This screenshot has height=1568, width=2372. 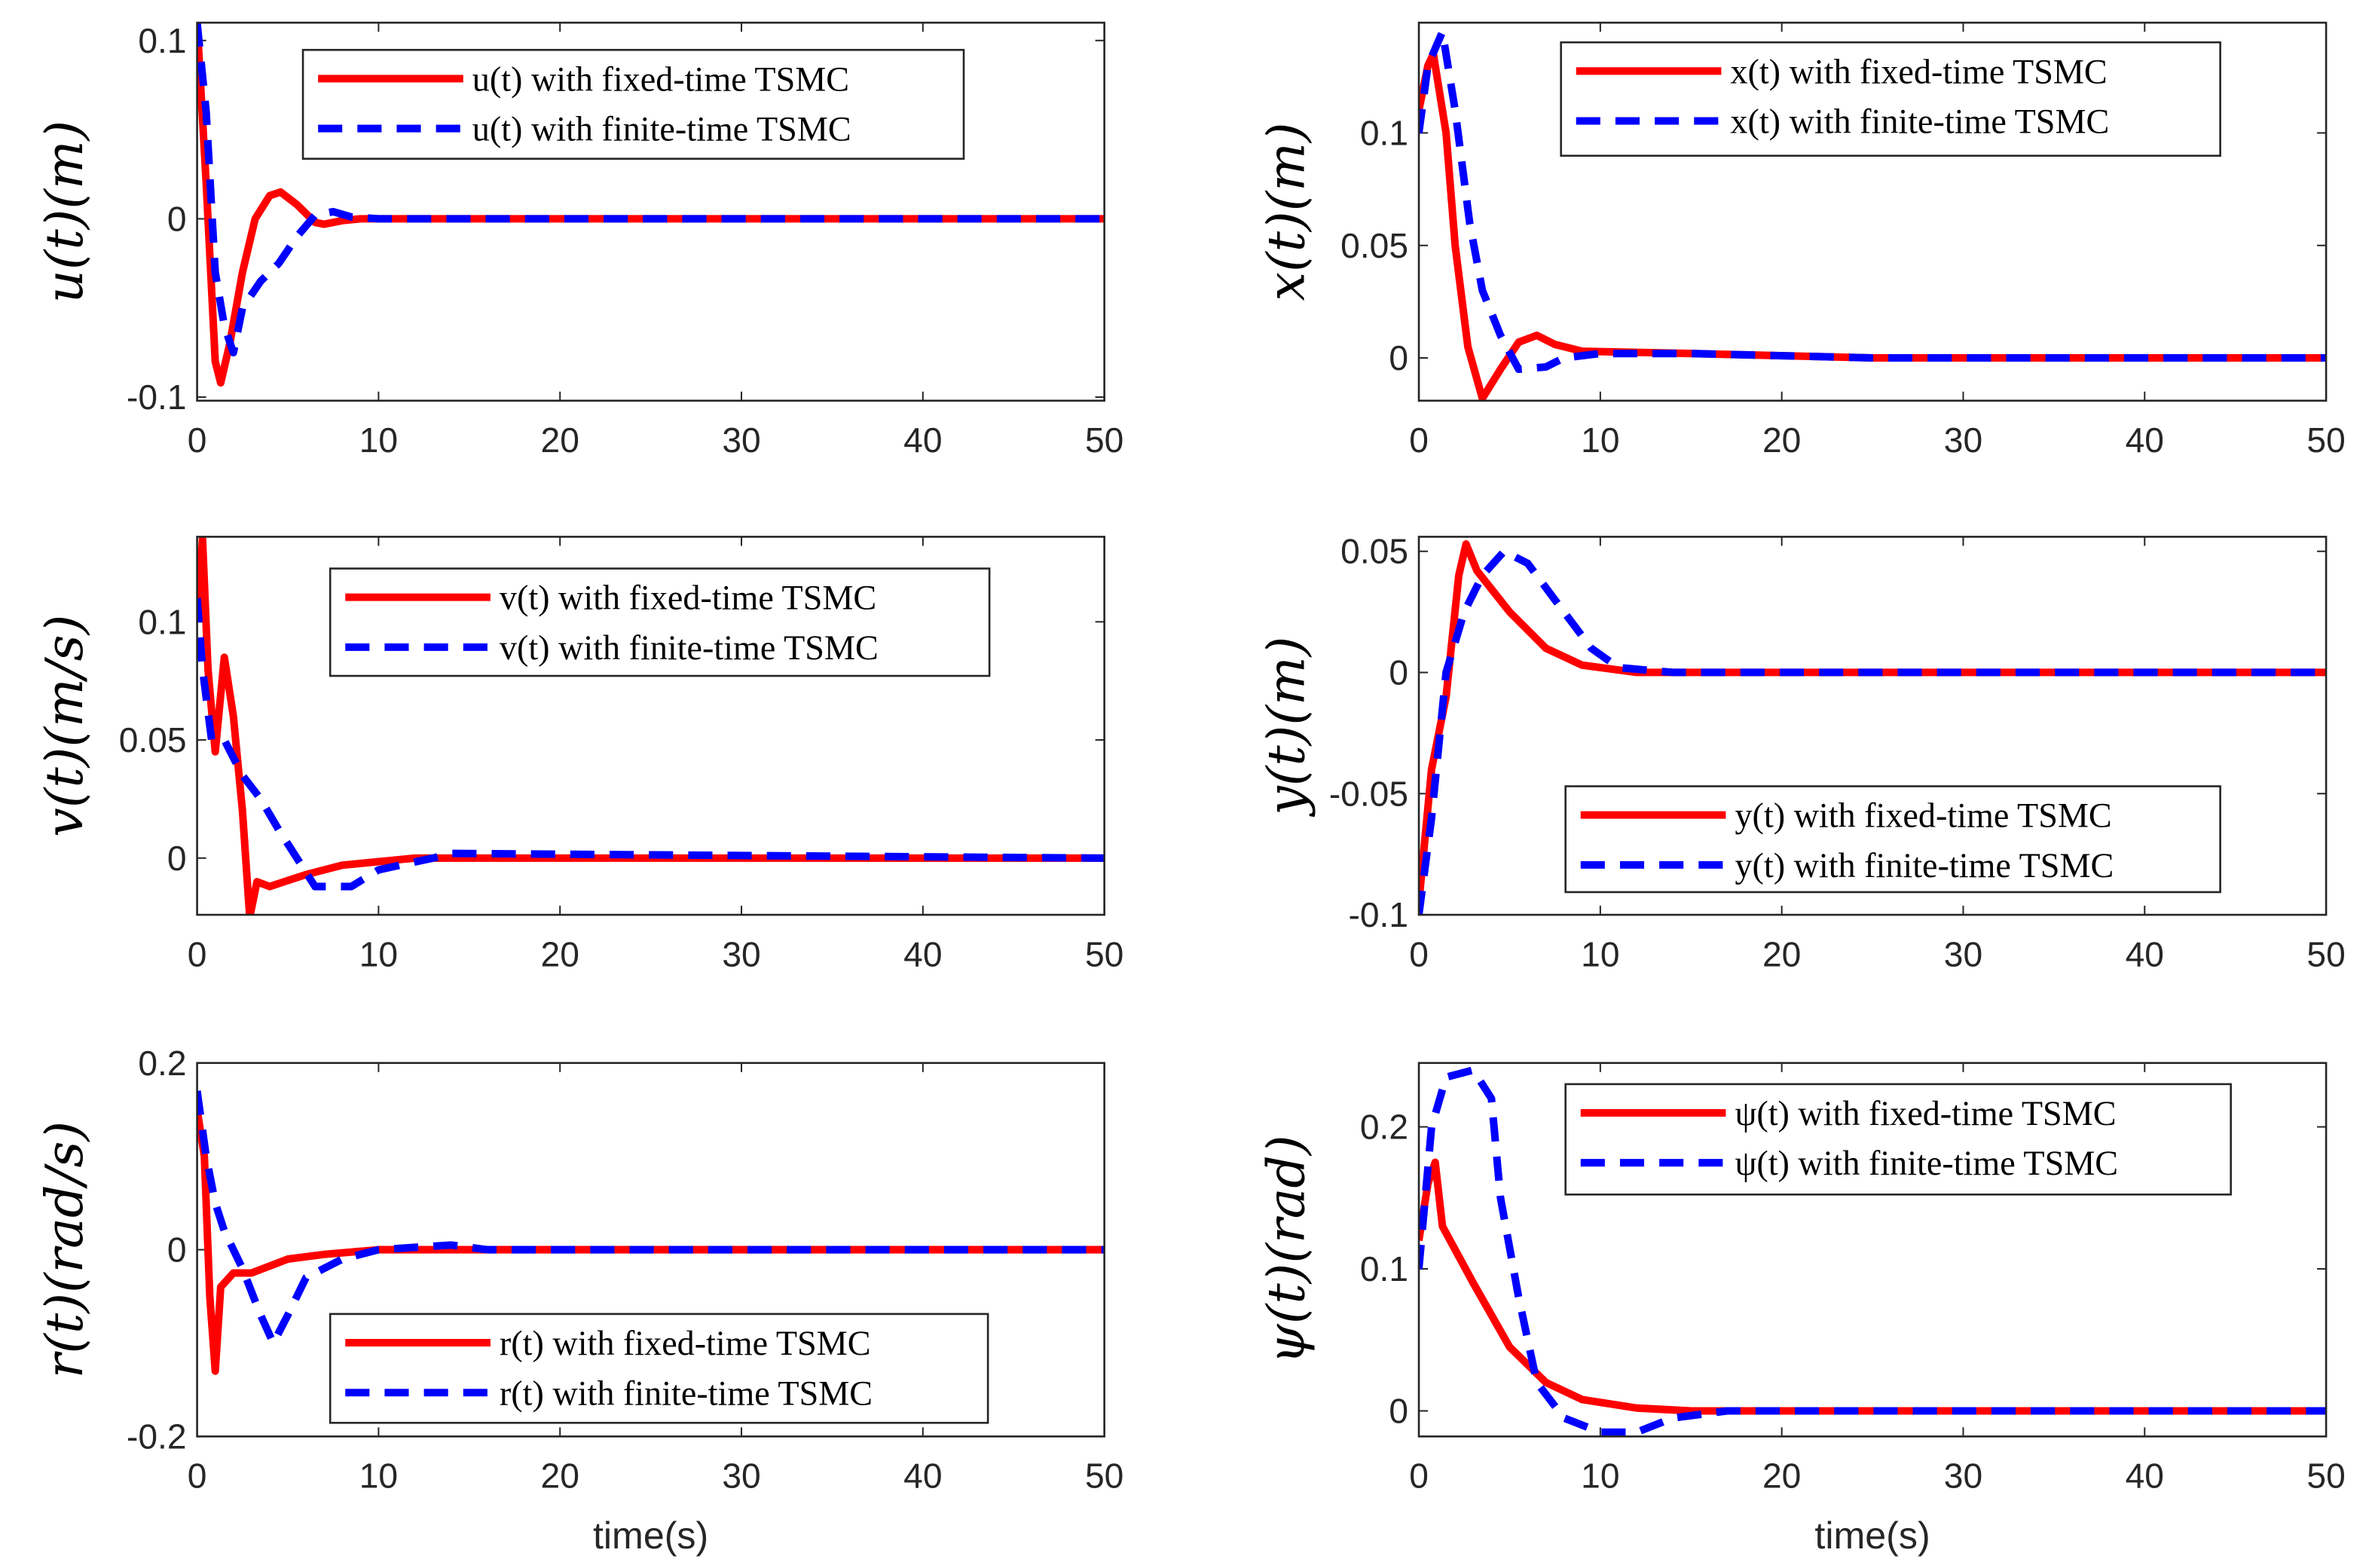 What do you see at coordinates (685, 1343) in the screenshot?
I see `legend-label: r(t) with fixed-time TSMC` at bounding box center [685, 1343].